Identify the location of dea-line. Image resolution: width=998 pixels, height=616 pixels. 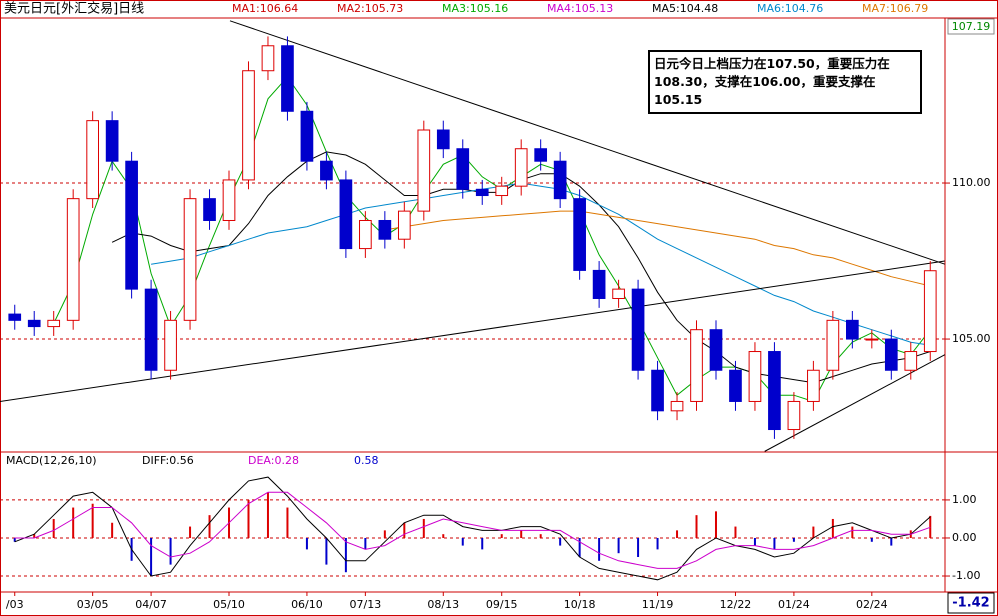
(472, 530).